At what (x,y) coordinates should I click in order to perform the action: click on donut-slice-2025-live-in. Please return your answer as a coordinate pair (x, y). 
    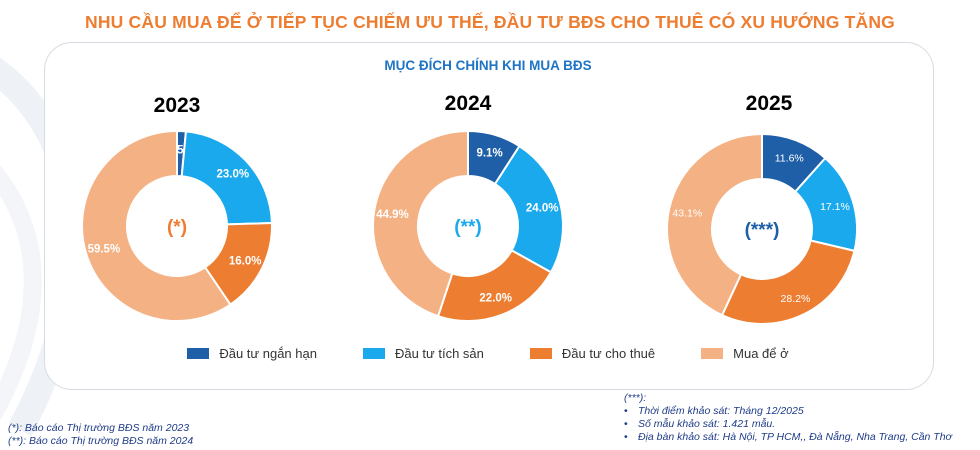
    Looking at the image, I should click on (714, 224).